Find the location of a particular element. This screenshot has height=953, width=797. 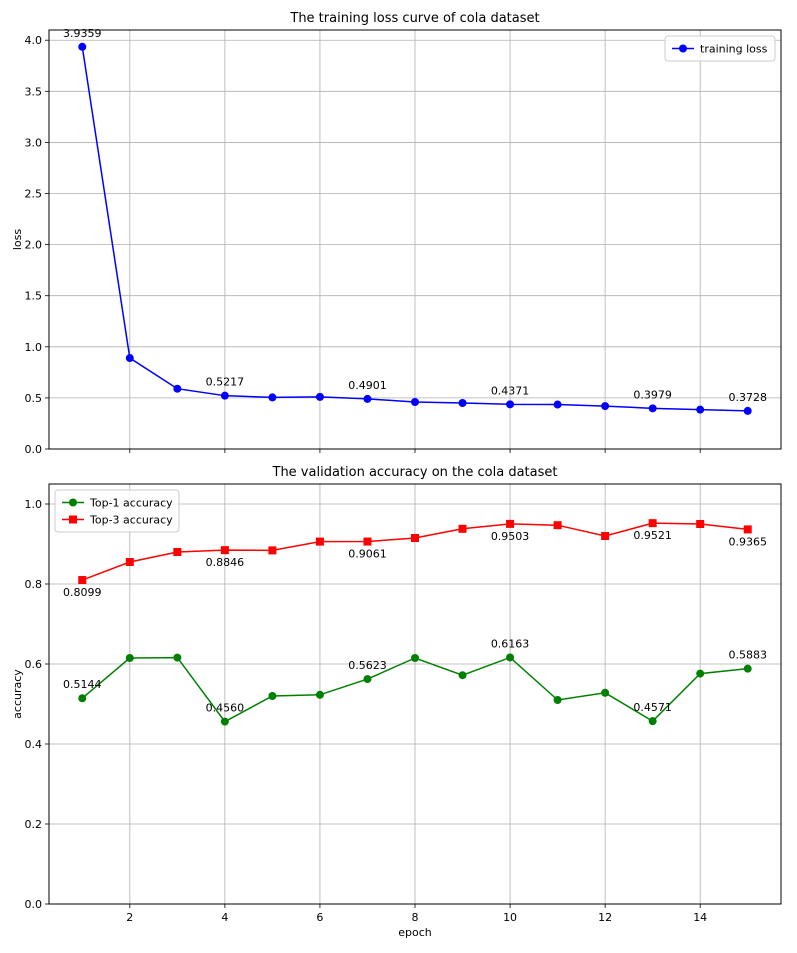

x-ticks: 2 4 6 8 10 12 14 is located at coordinates (416, 914).